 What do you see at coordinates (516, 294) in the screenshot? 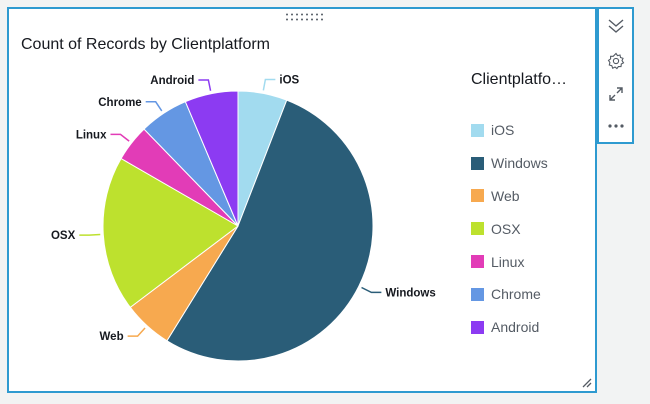
I see `legend-label: Chrome` at bounding box center [516, 294].